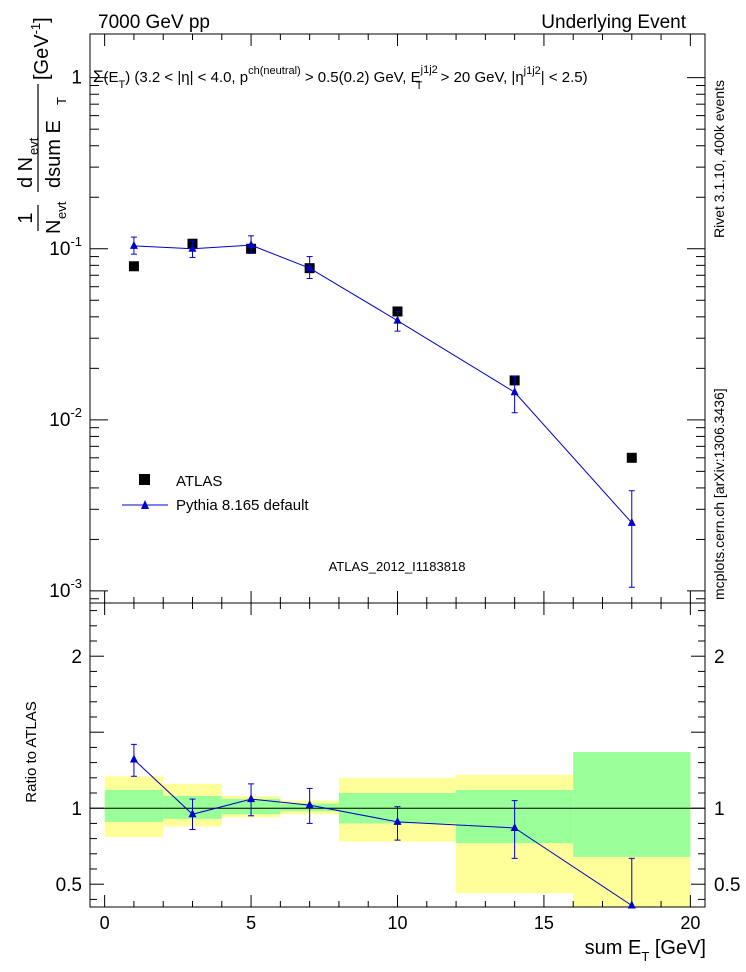  I want to click on x-axis-label: sum ET [GeV], so click(645, 950).